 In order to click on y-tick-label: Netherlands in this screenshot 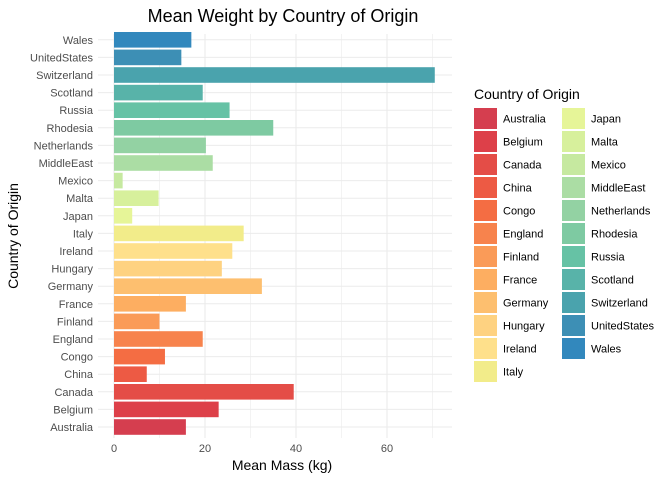, I will do `click(64, 146)`.